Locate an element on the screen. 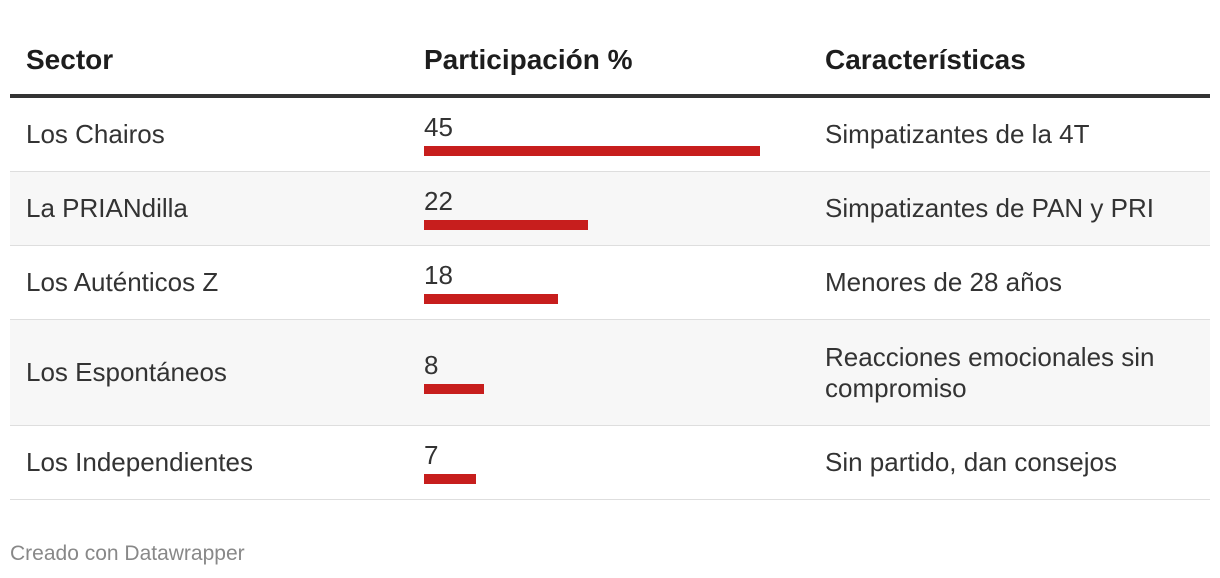 The width and height of the screenshot is (1220, 578). participation-value-label: 8 is located at coordinates (431, 364).